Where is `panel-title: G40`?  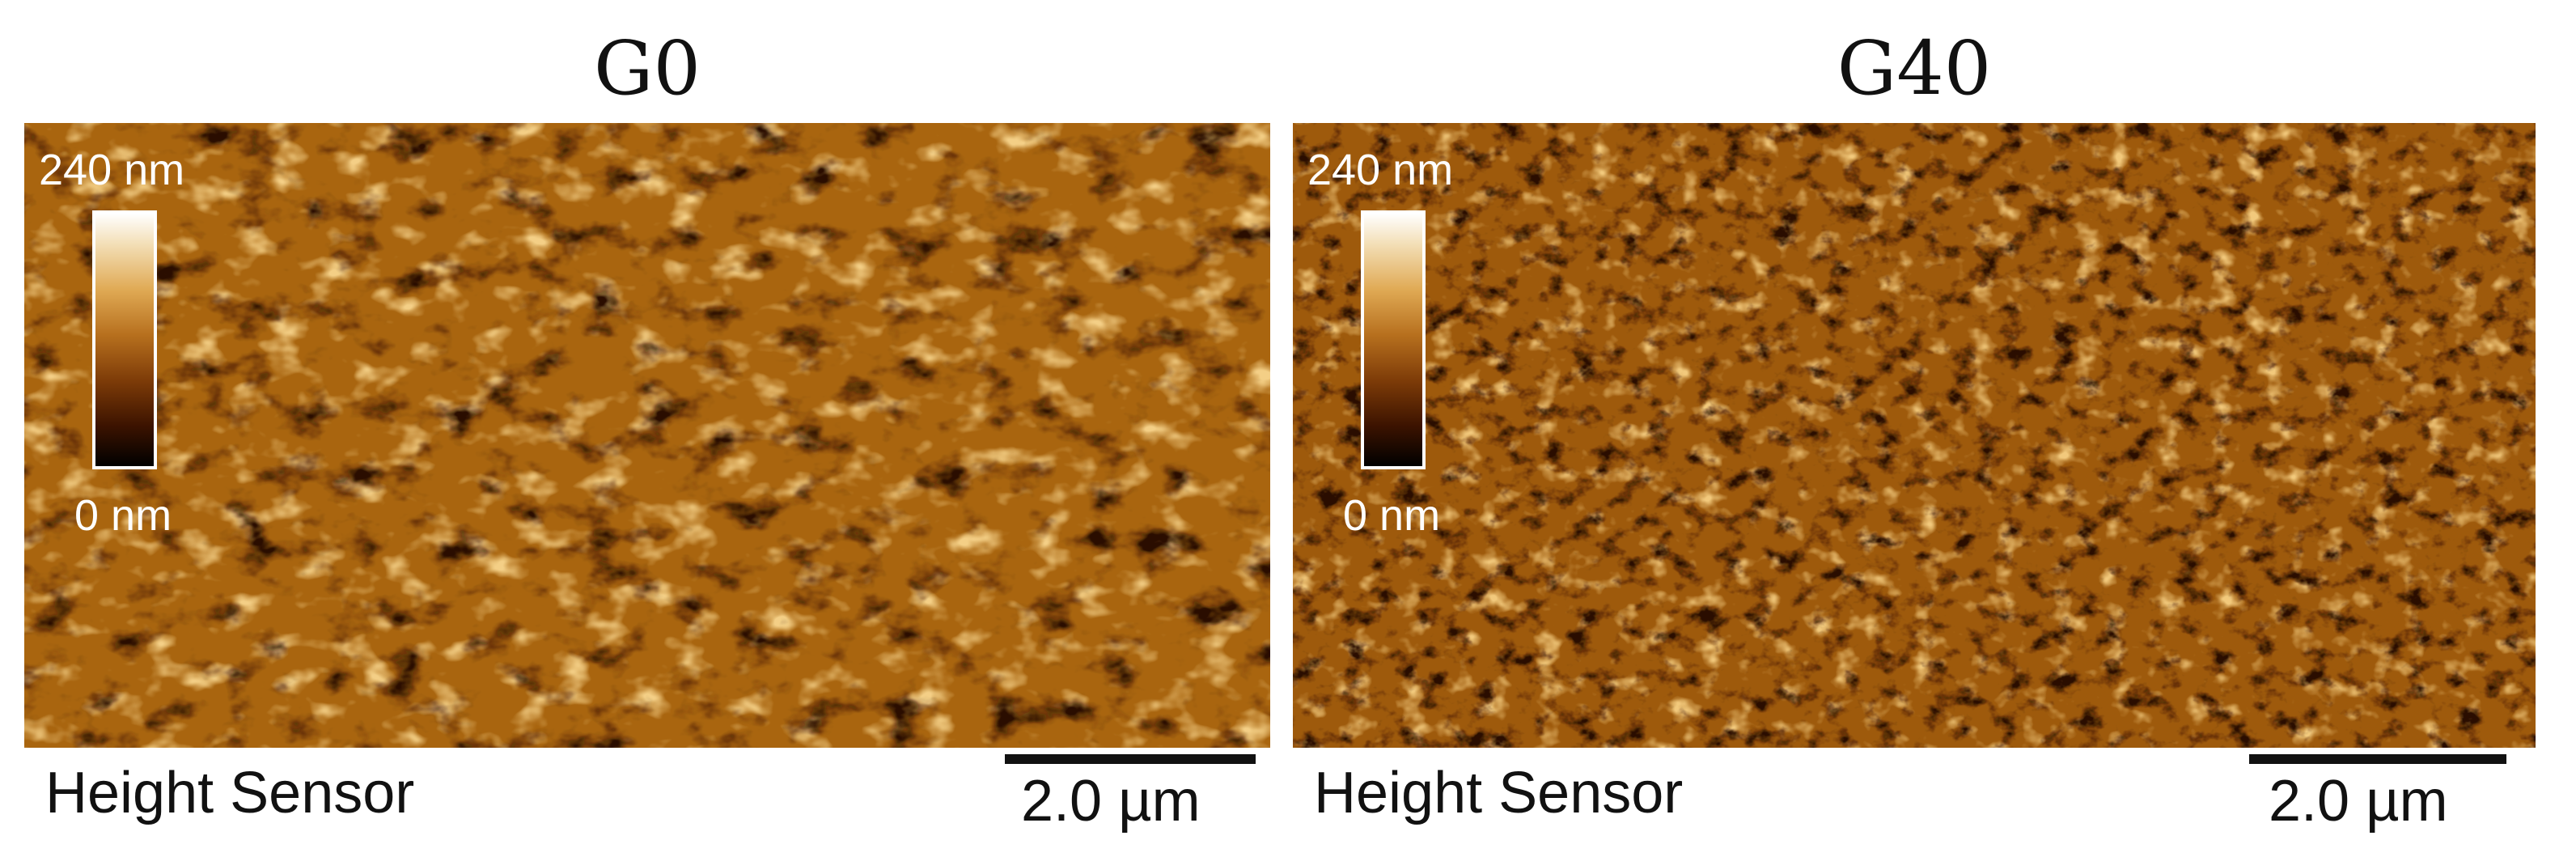 panel-title: G40 is located at coordinates (1914, 68).